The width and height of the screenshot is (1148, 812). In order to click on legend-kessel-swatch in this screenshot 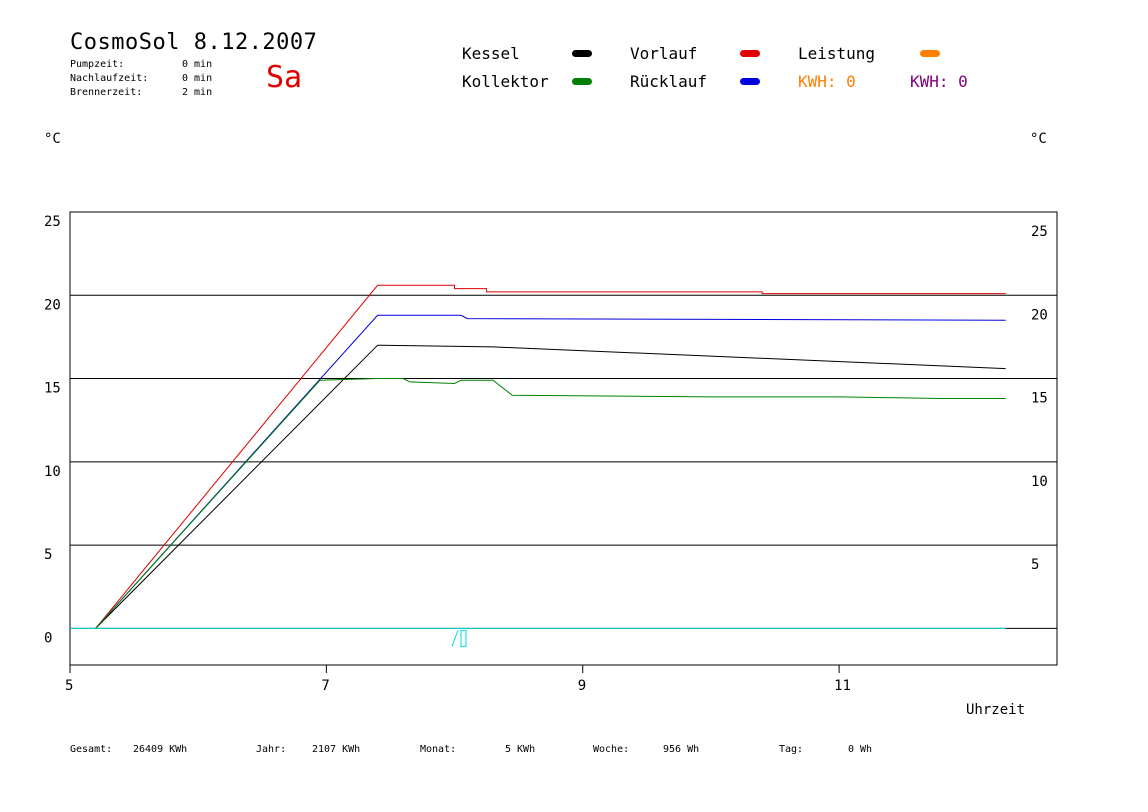, I will do `click(582, 53)`.